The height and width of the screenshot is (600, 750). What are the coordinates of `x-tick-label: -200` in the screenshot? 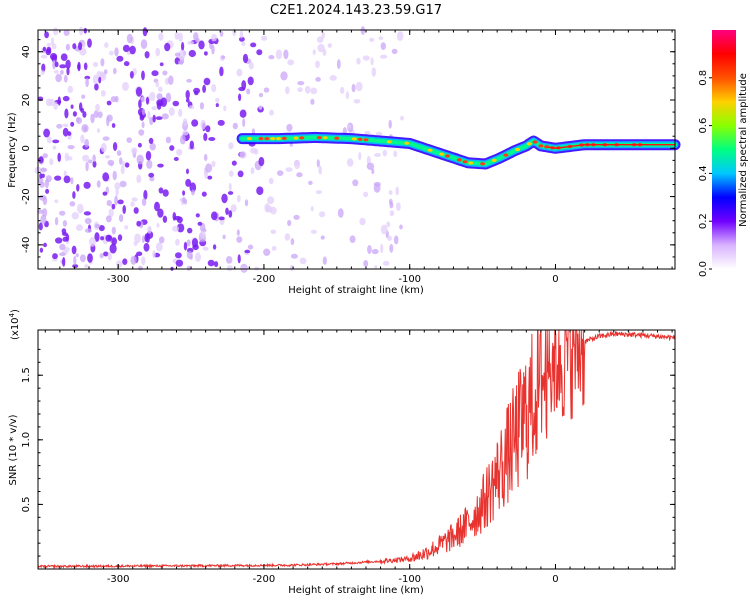 It's located at (264, 579).